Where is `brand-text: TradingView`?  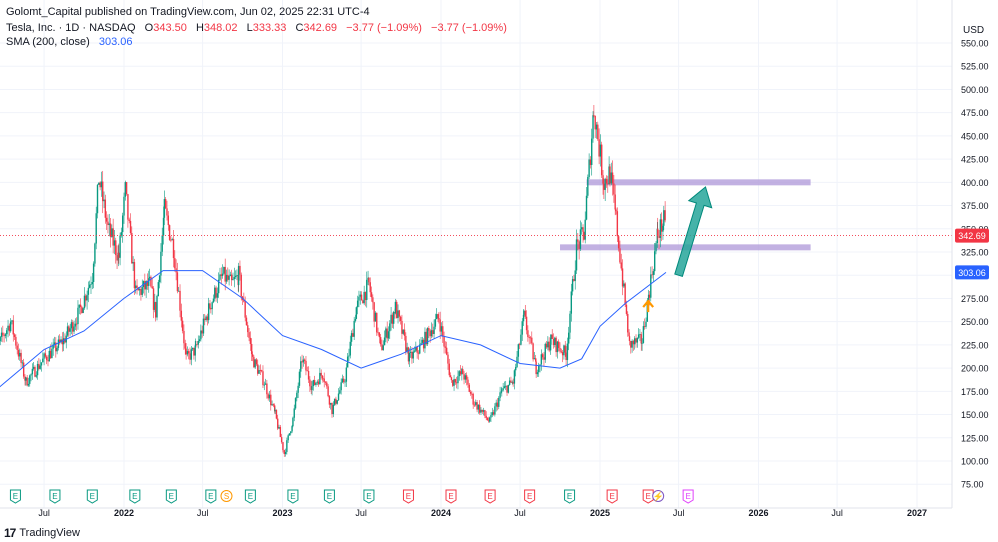
brand-text: TradingView is located at coordinates (49, 533).